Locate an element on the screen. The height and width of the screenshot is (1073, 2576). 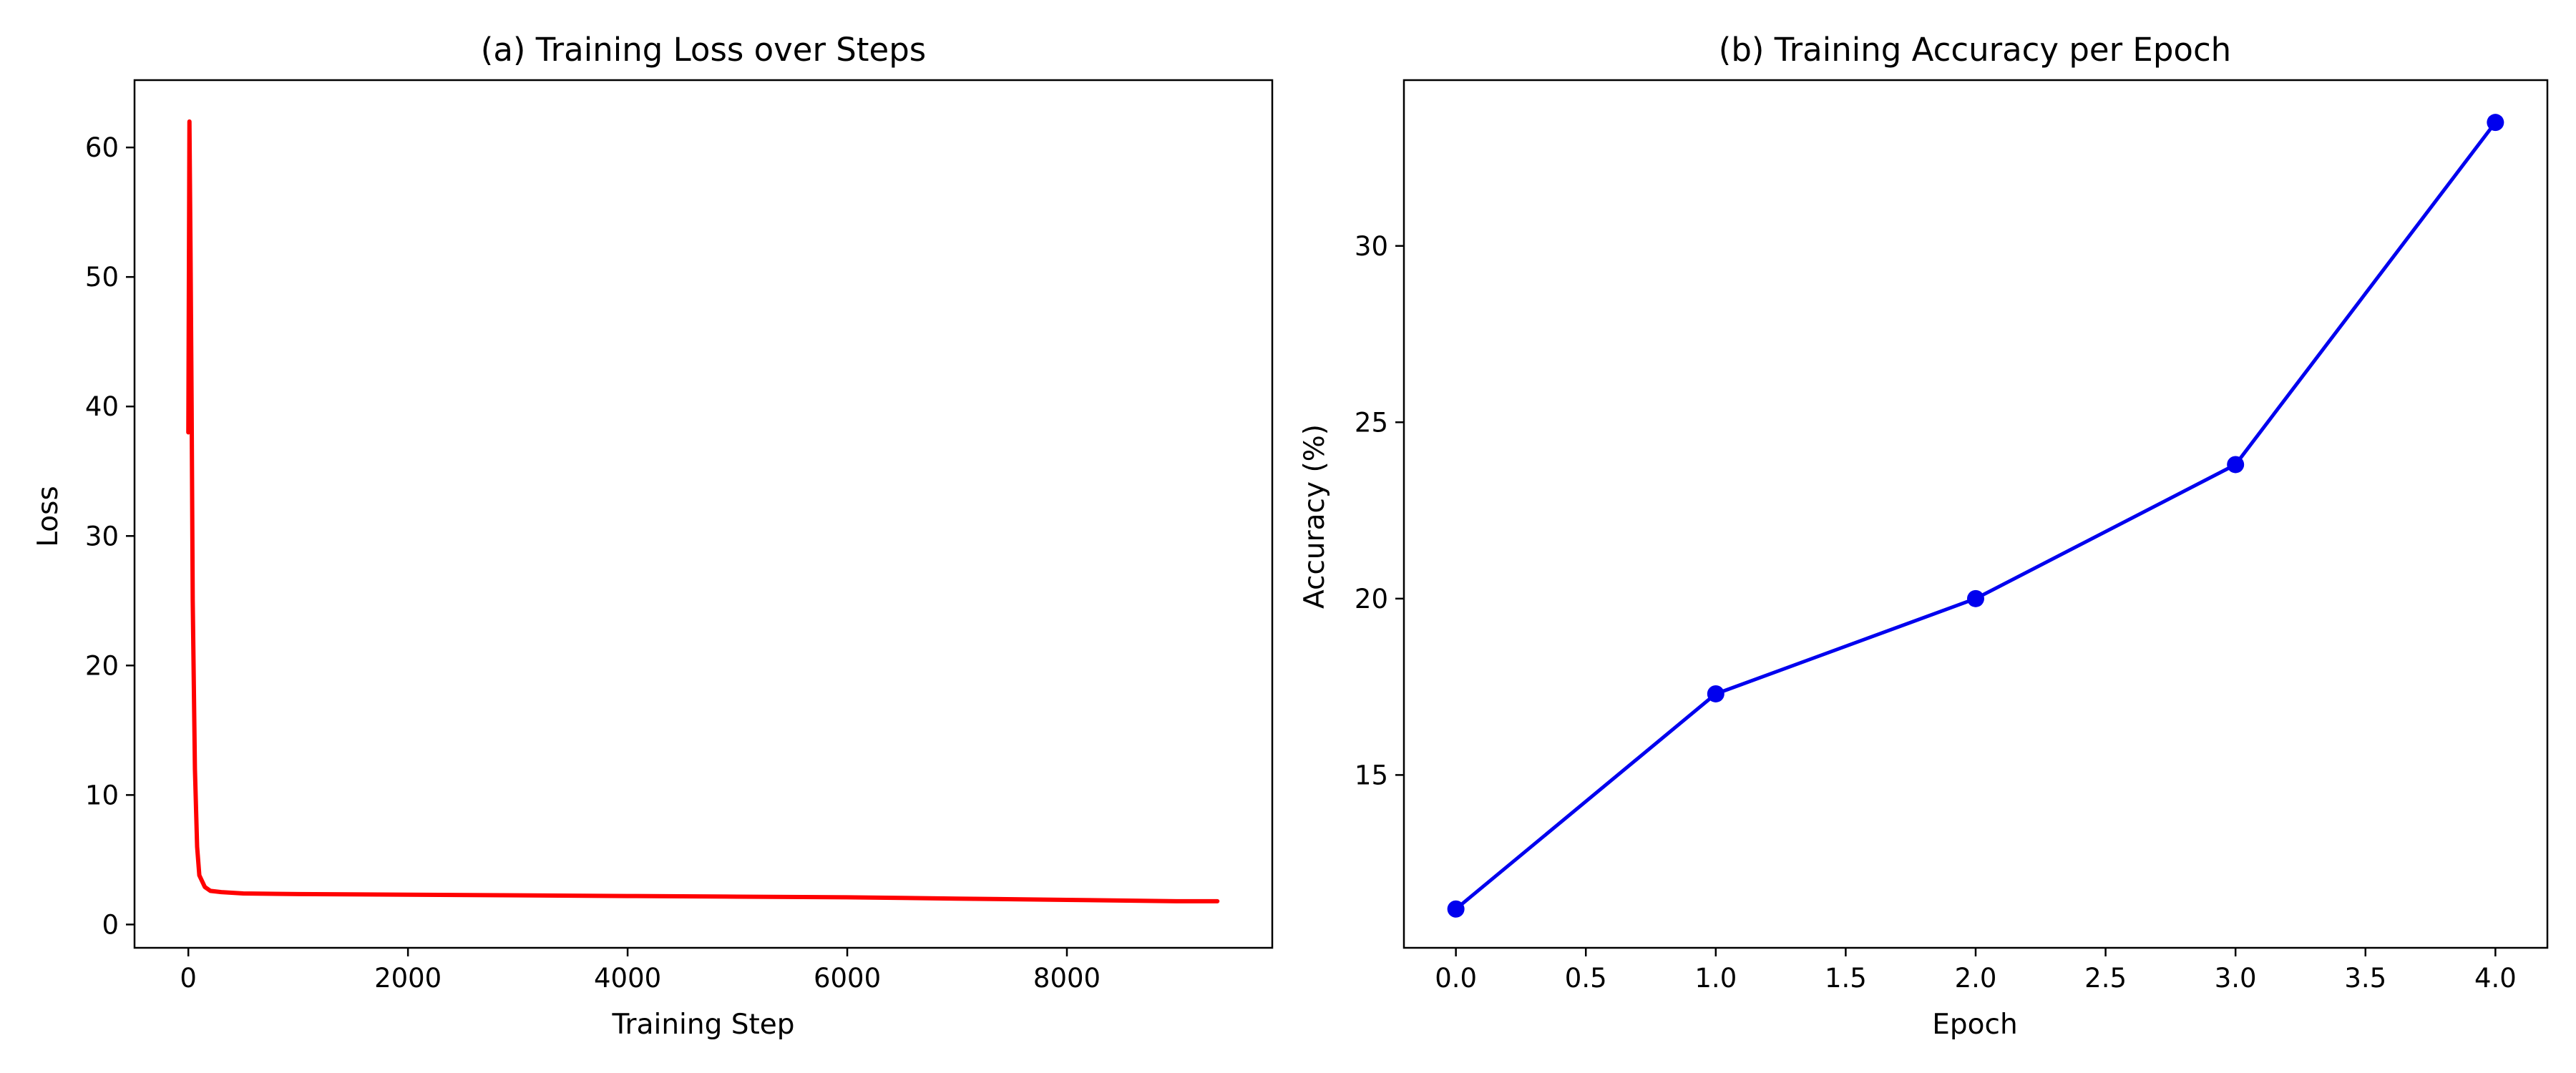
accuracy-x-tick-label: 3.5 is located at coordinates (2365, 979).